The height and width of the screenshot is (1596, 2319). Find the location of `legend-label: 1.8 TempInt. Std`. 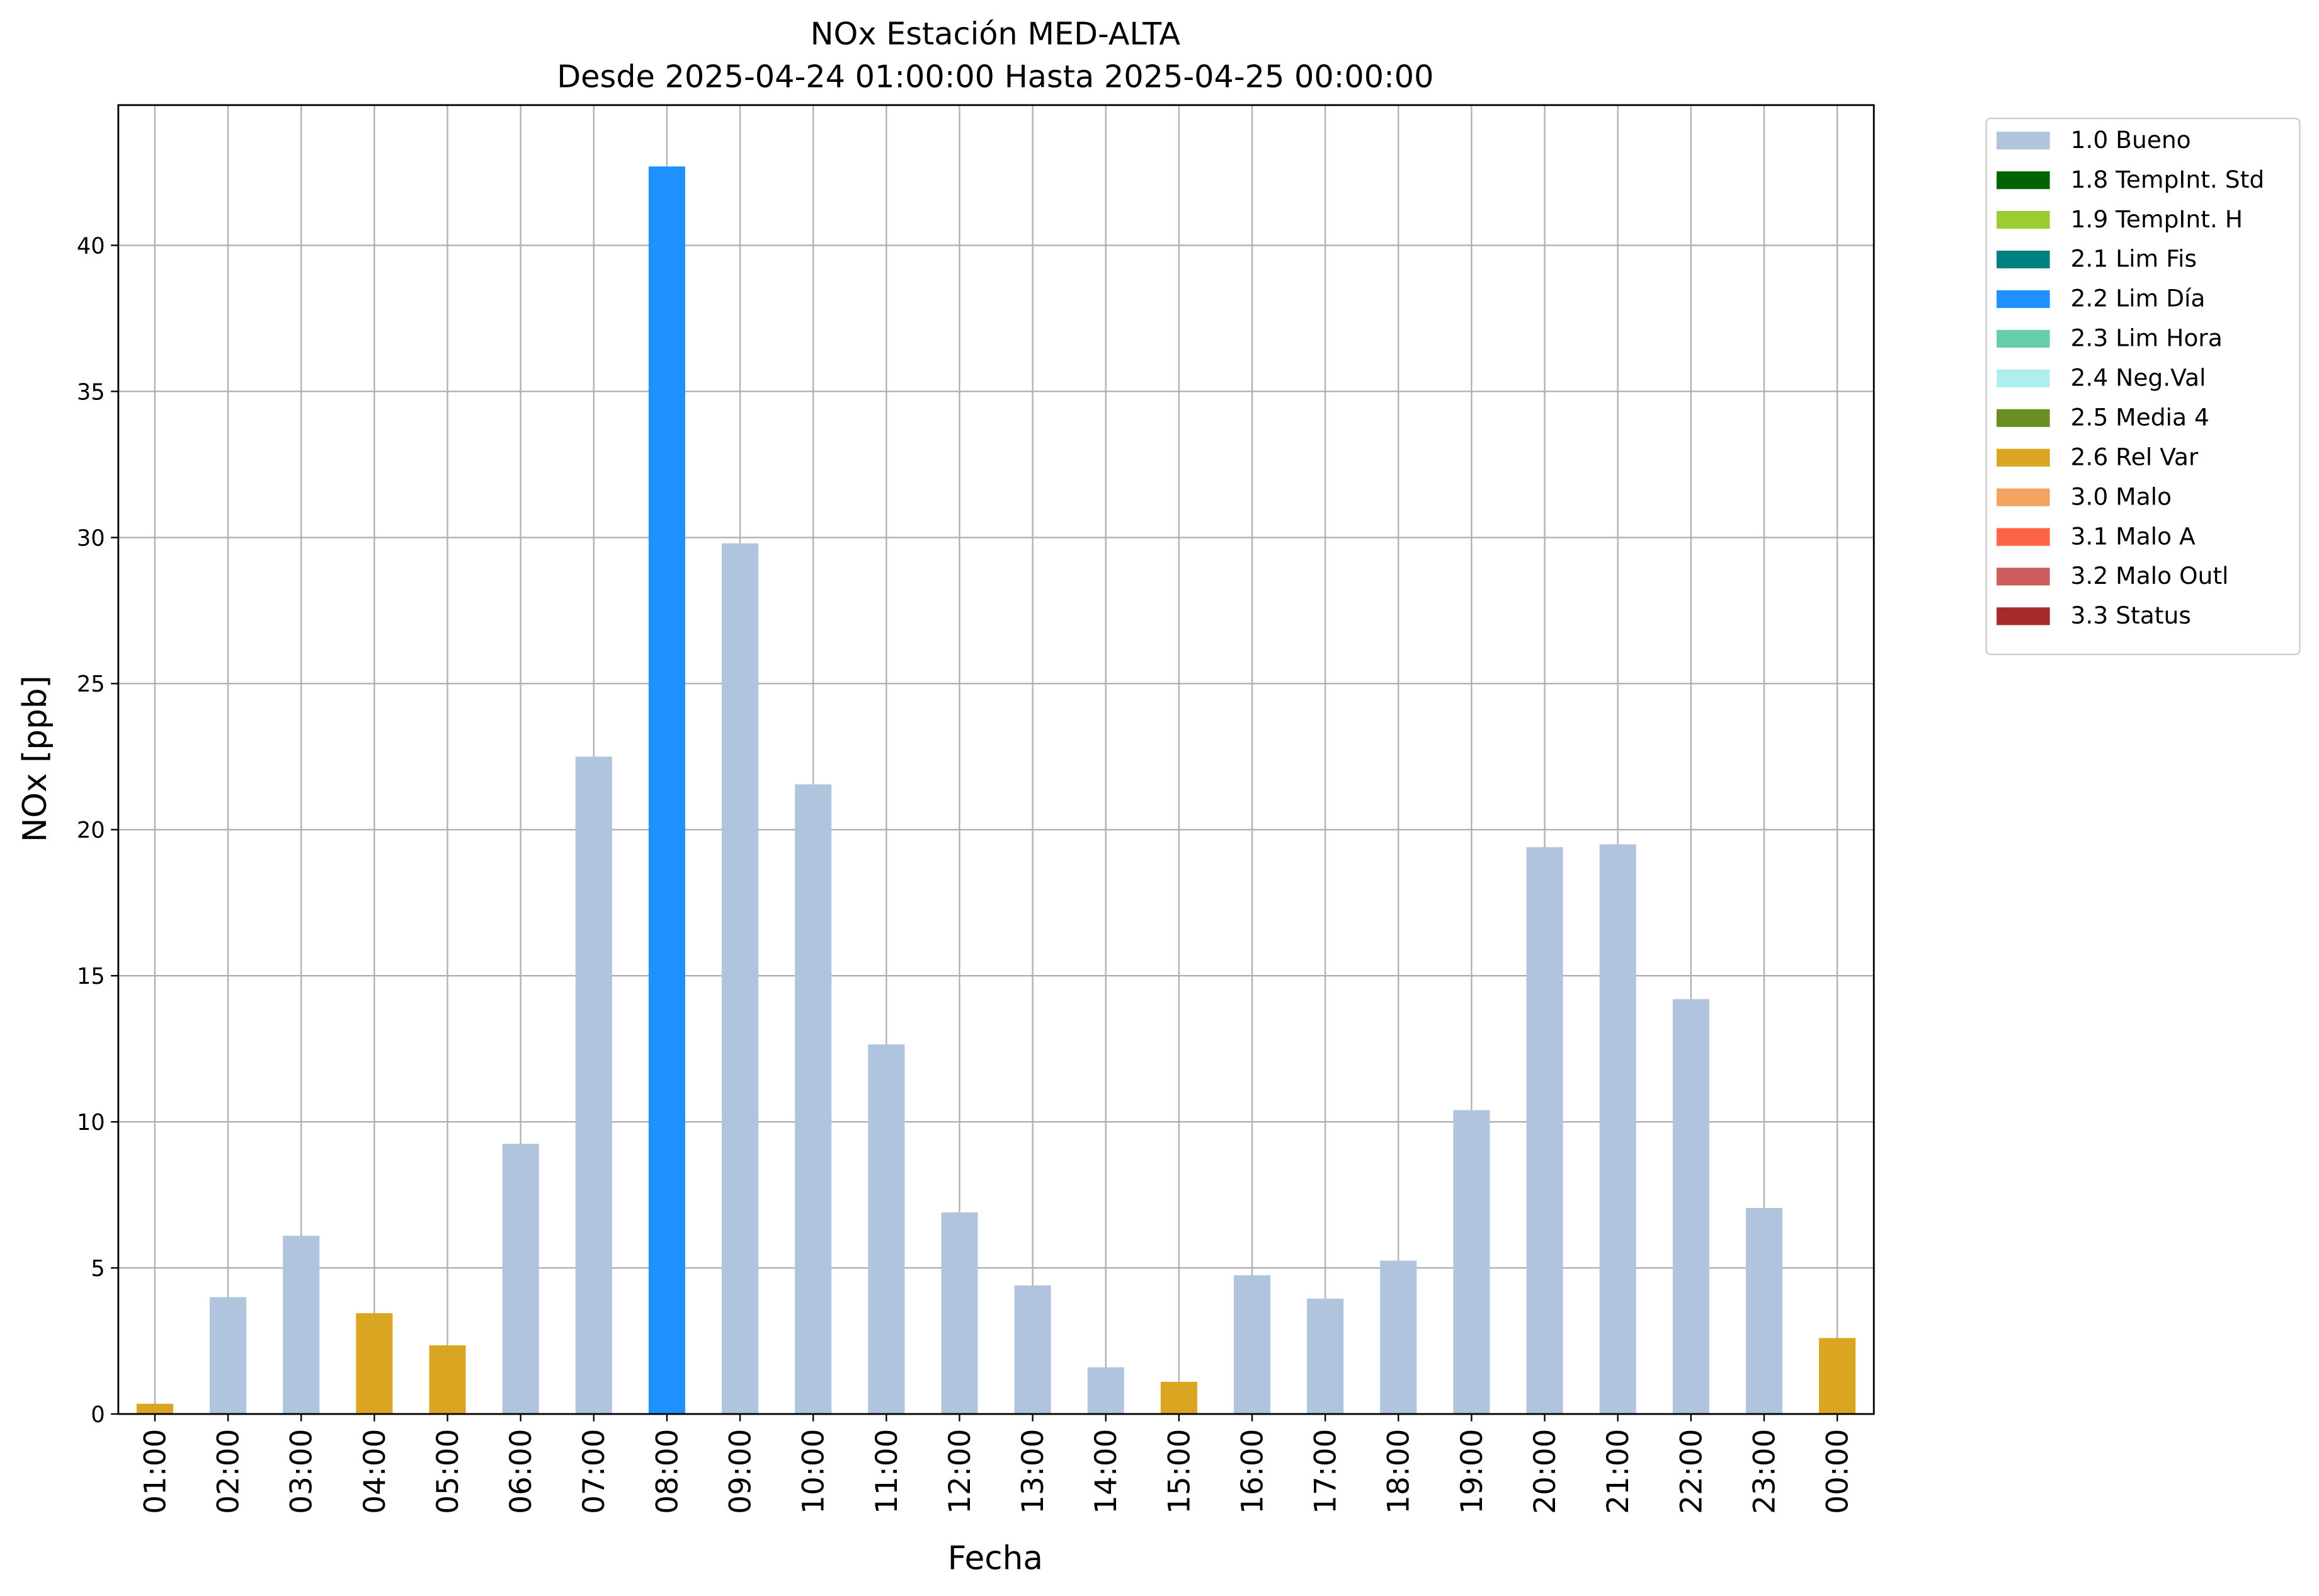

legend-label: 1.8 TempInt. Std is located at coordinates (2168, 179).